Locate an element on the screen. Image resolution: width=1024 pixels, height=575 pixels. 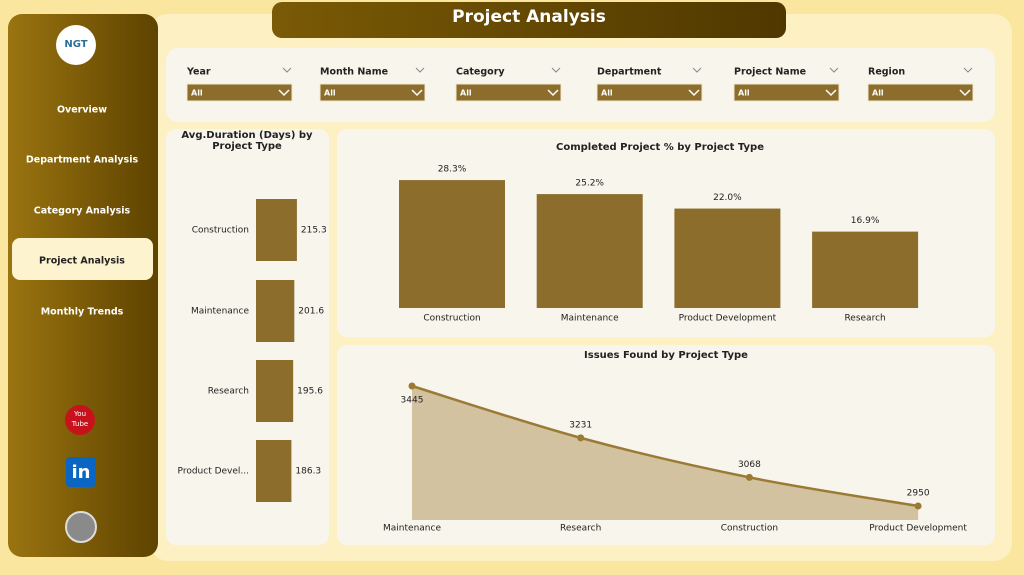
logo-text: NGT is located at coordinates (75, 44).